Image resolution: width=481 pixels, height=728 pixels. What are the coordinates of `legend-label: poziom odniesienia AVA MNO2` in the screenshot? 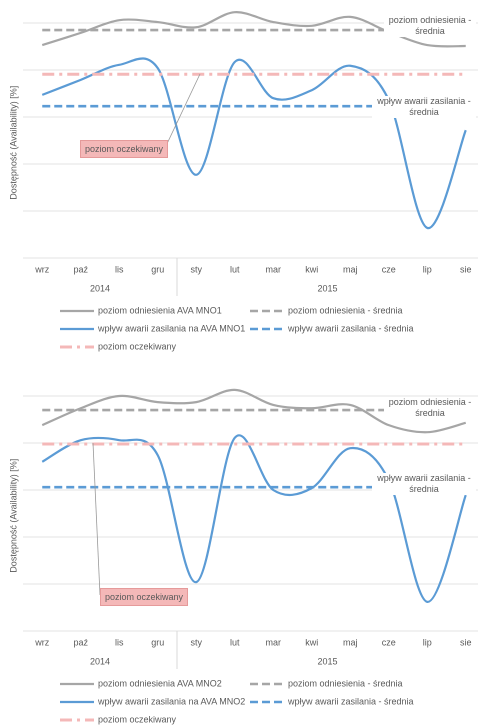 It's located at (160, 683).